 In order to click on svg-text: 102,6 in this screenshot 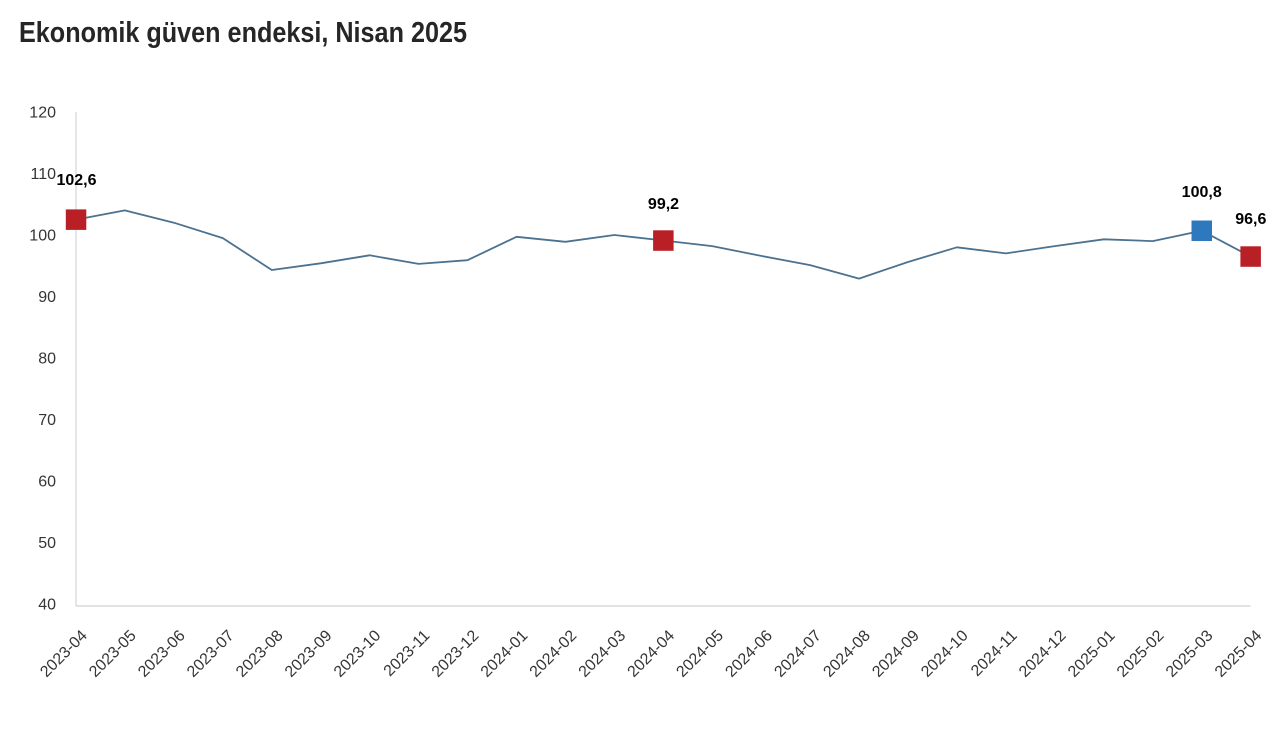, I will do `click(76, 180)`.